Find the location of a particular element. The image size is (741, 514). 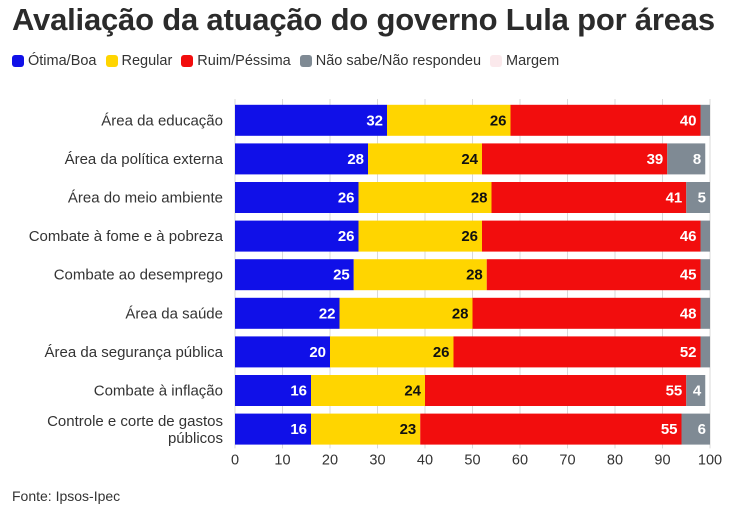

category-label: públicos is located at coordinates (195, 438).